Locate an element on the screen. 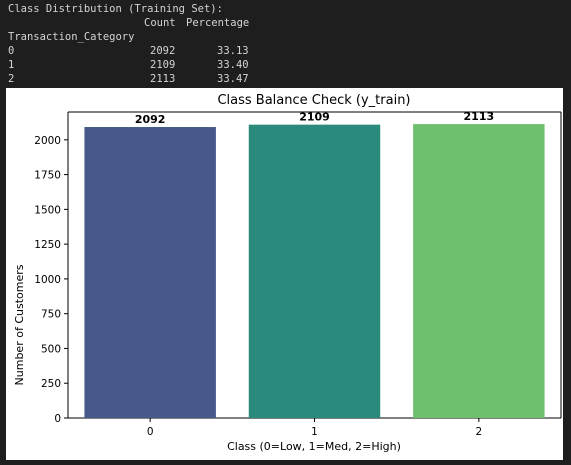 This screenshot has width=571, height=465. row-index: 0 is located at coordinates (11, 51).